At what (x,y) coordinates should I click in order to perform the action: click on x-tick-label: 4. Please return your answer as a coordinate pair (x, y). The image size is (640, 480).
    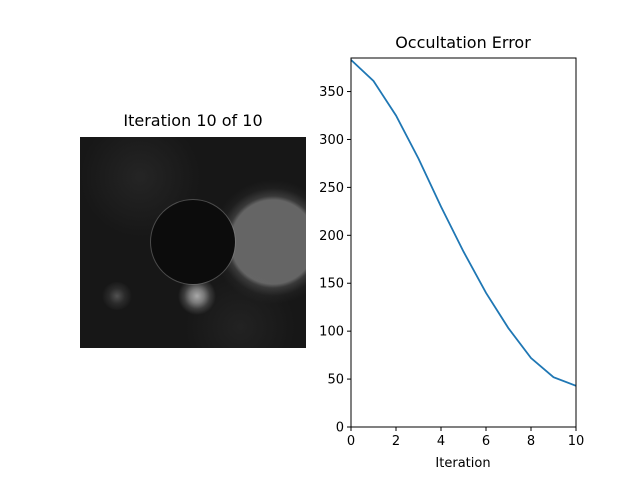
    Looking at the image, I should click on (441, 441).